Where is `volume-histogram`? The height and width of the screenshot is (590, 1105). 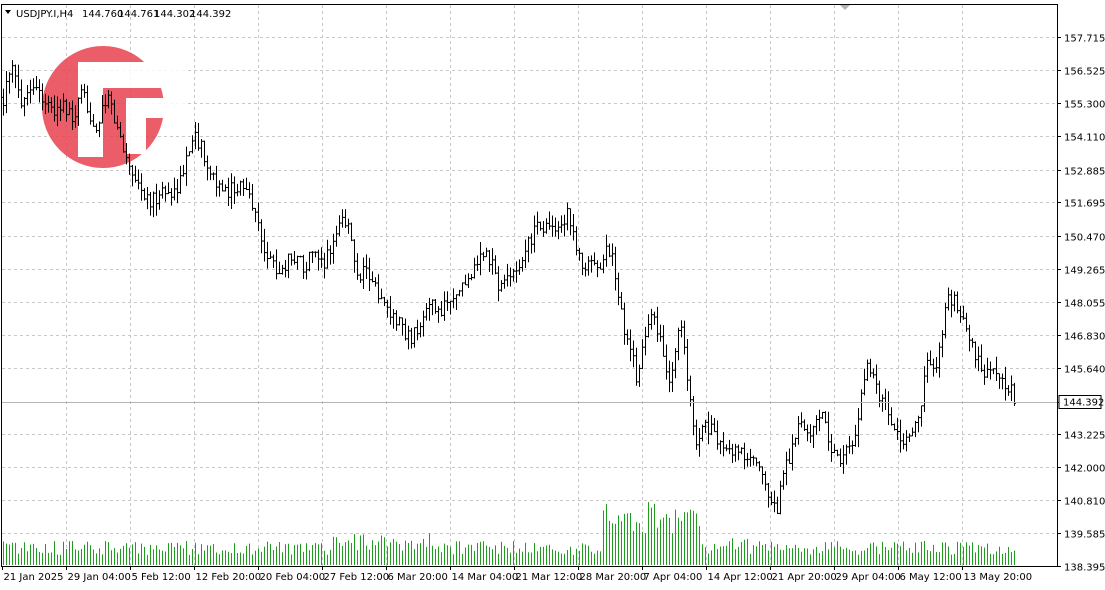 volume-histogram is located at coordinates (509, 533).